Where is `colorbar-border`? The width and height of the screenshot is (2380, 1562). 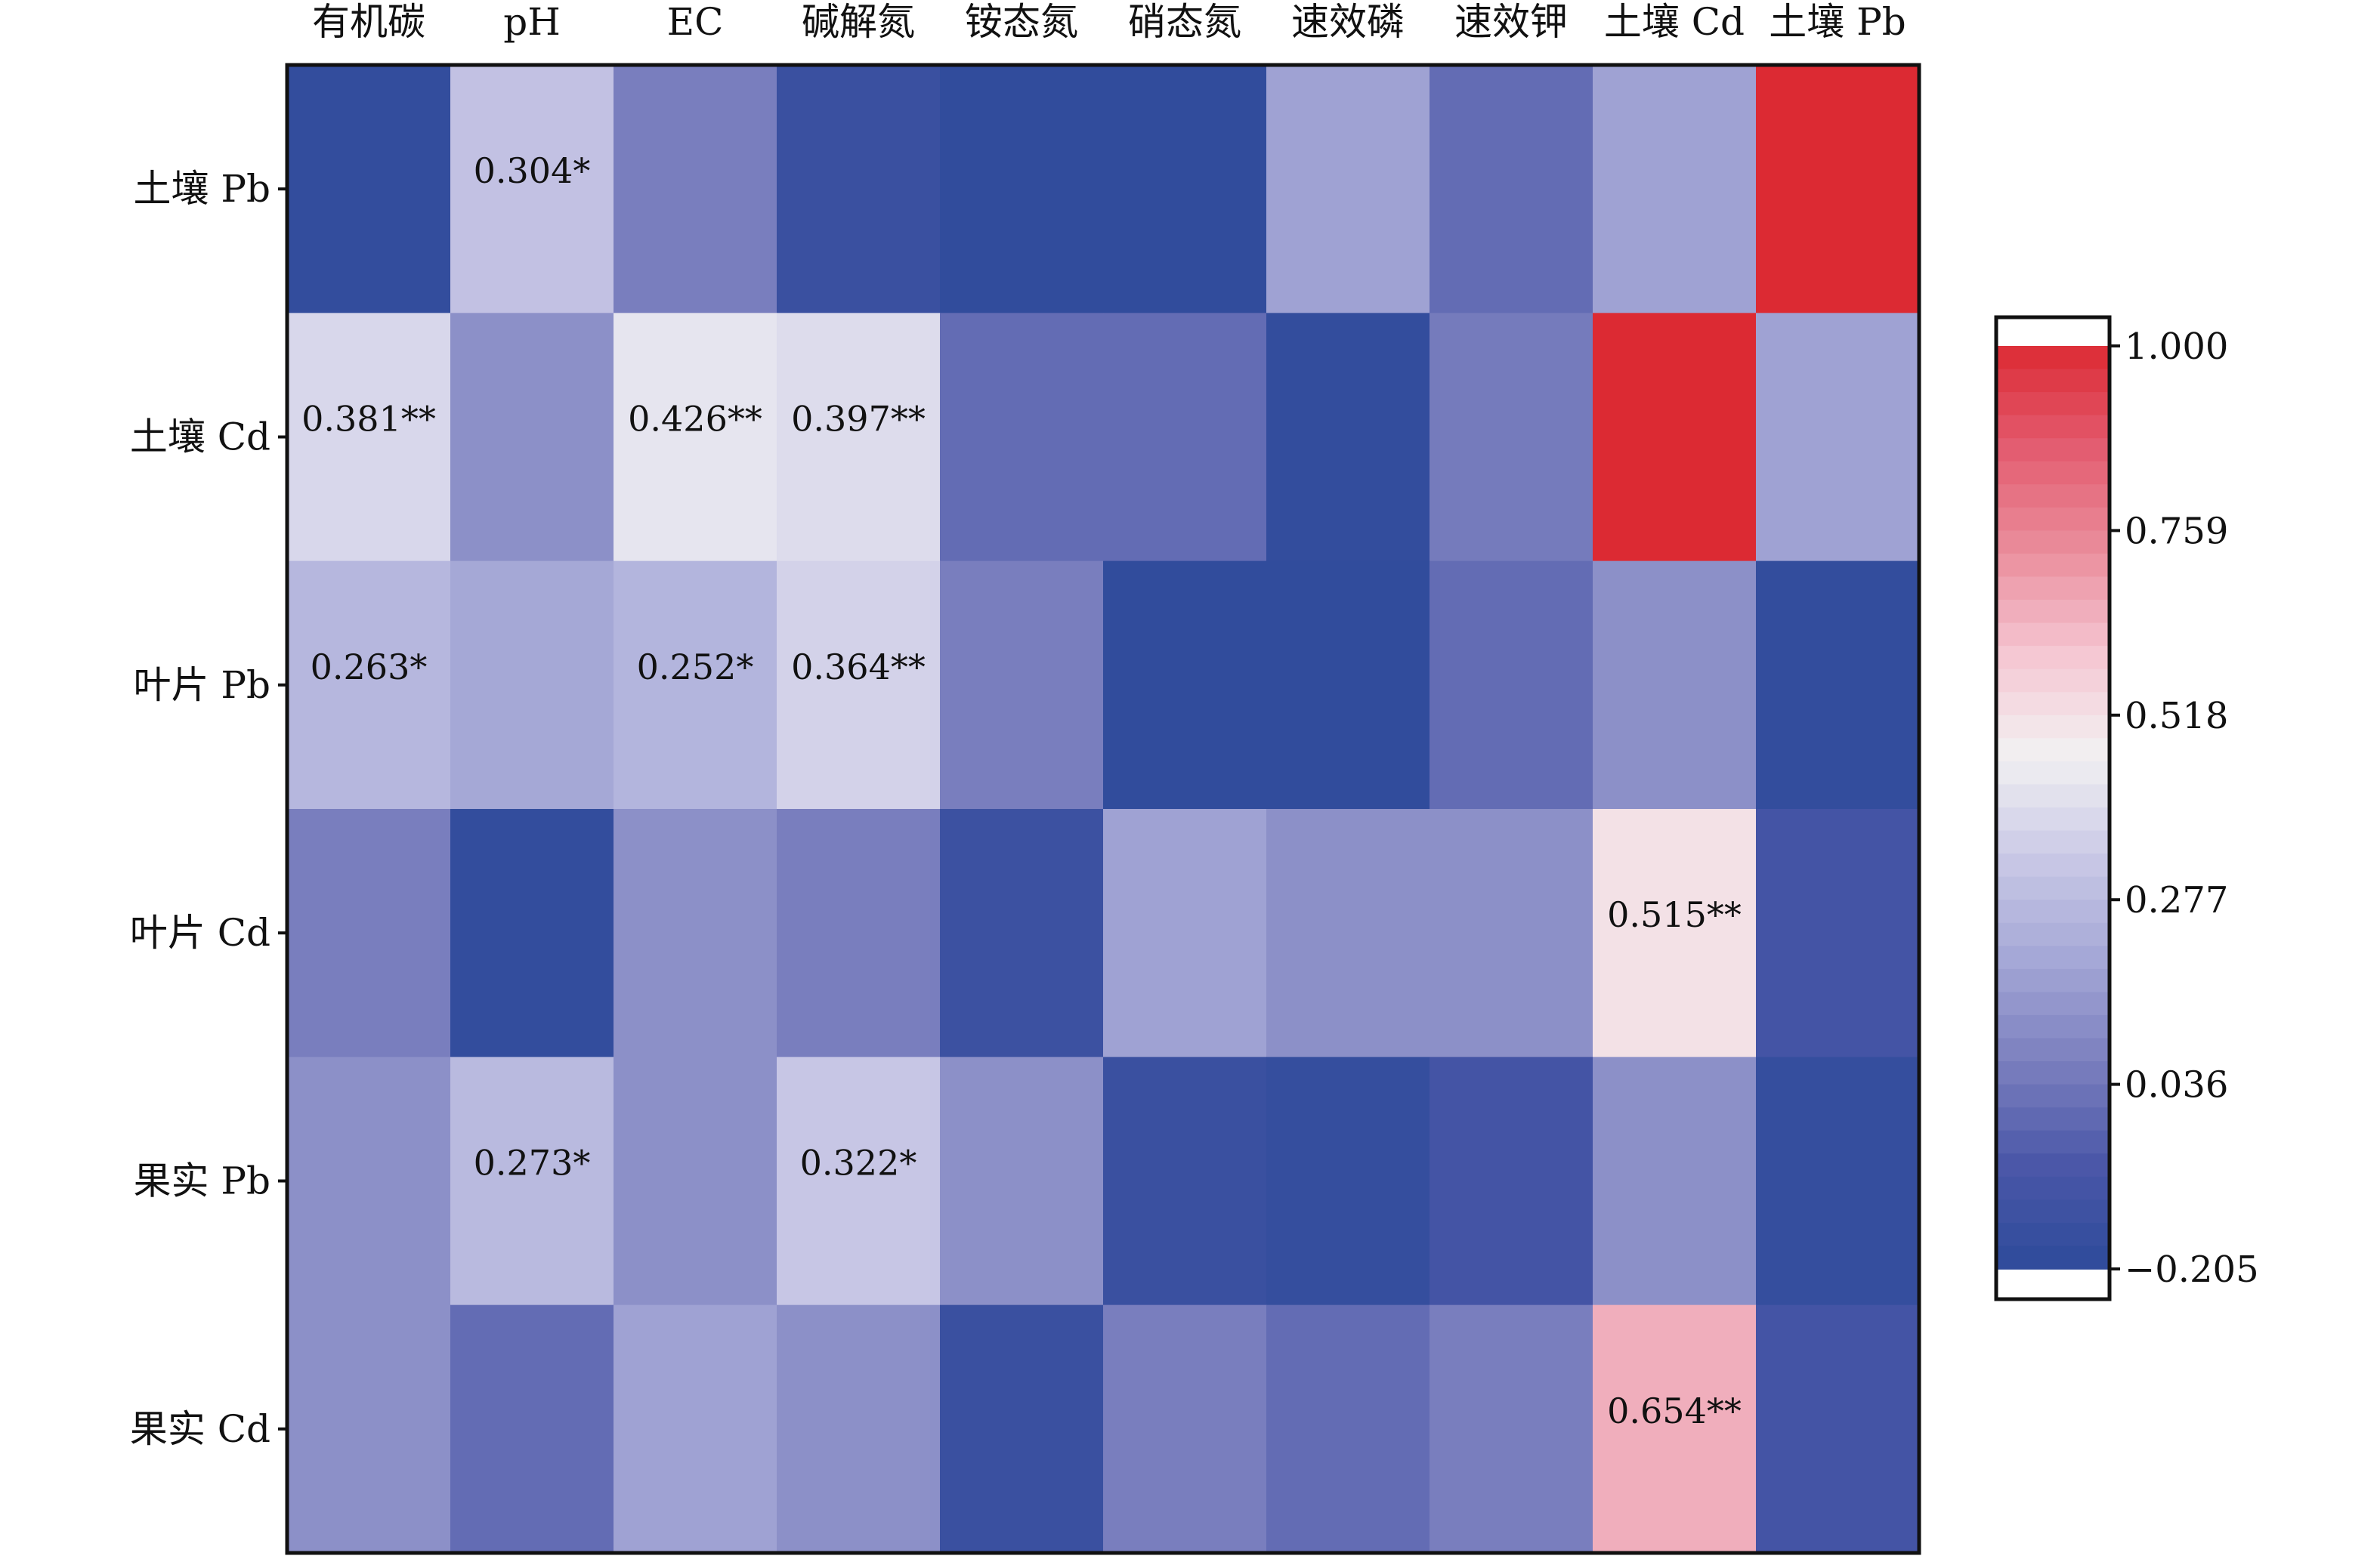
colorbar-border is located at coordinates (2053, 808).